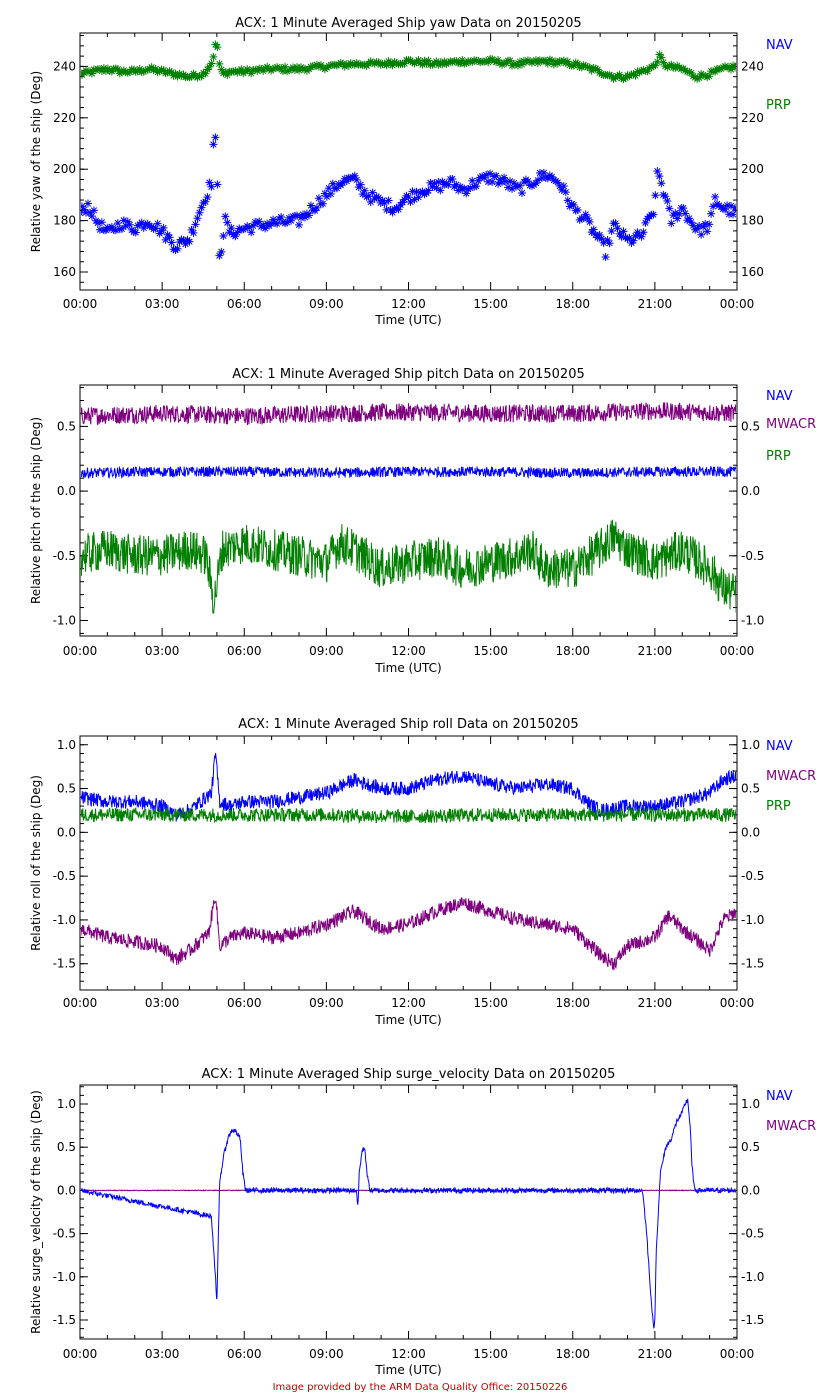 The height and width of the screenshot is (1400, 840). I want to click on y-tick-label-right: 1.0, so click(750, 745).